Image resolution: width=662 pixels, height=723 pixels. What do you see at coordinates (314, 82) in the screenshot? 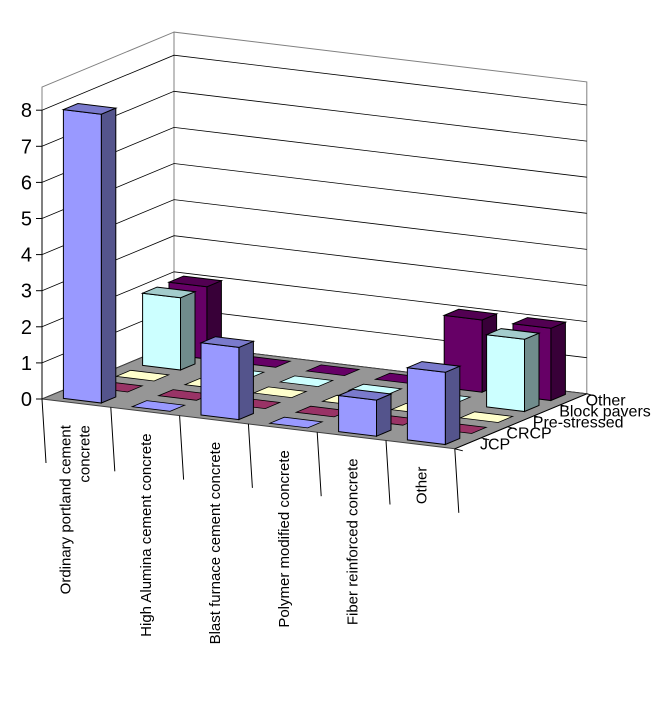
I see `gridline` at bounding box center [314, 82].